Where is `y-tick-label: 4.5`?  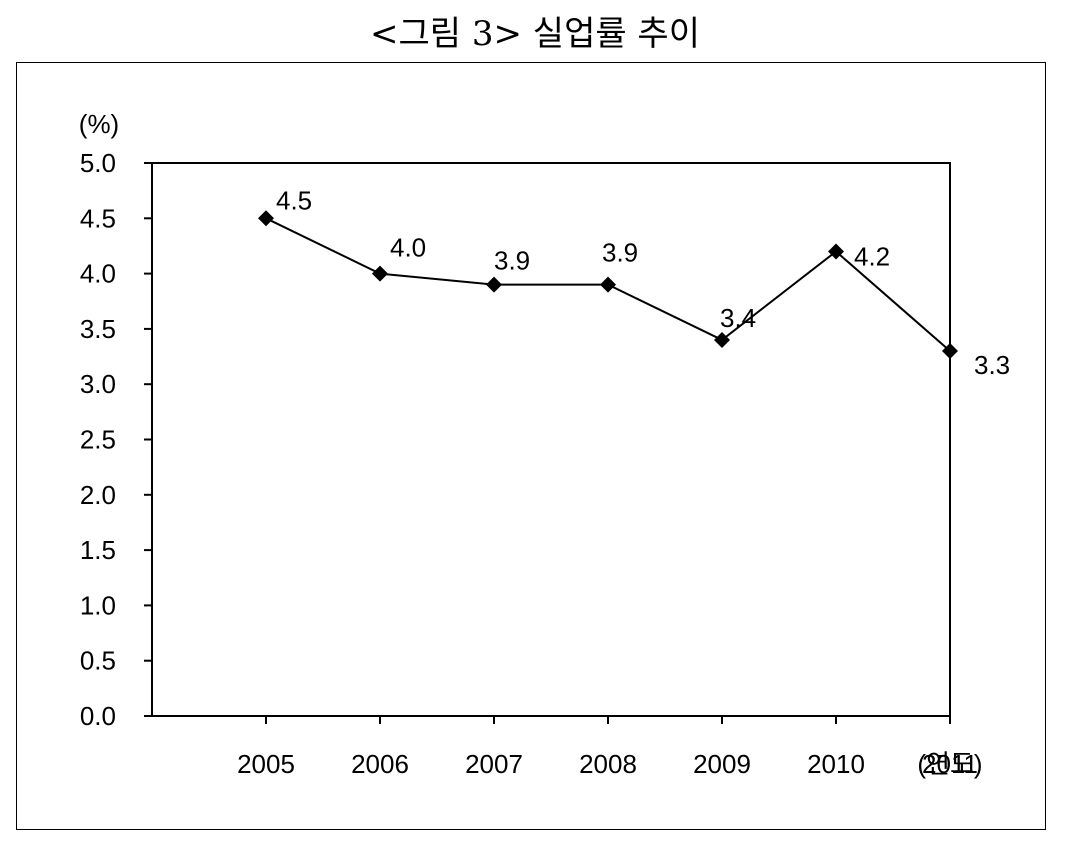 y-tick-label: 4.5 is located at coordinates (98, 218).